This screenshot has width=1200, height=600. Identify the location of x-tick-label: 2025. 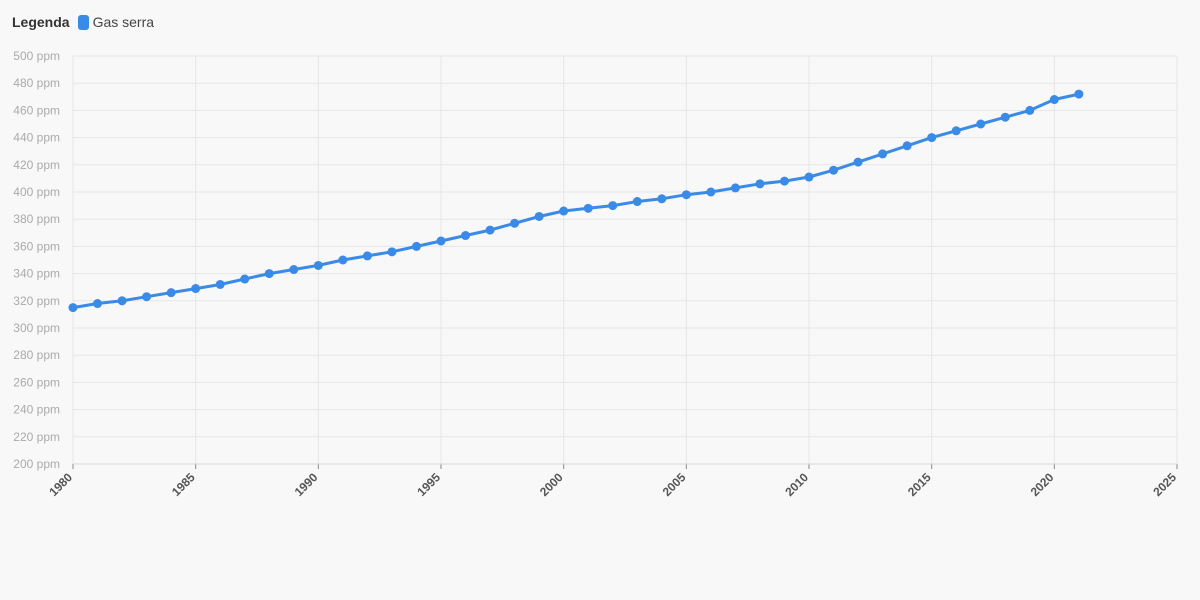
(1164, 484).